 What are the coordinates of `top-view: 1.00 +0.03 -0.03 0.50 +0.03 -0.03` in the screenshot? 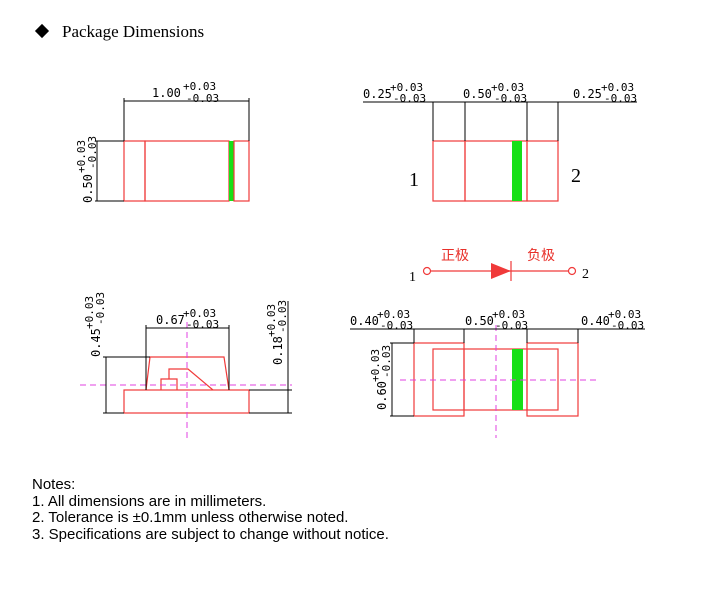 It's located at (162, 141).